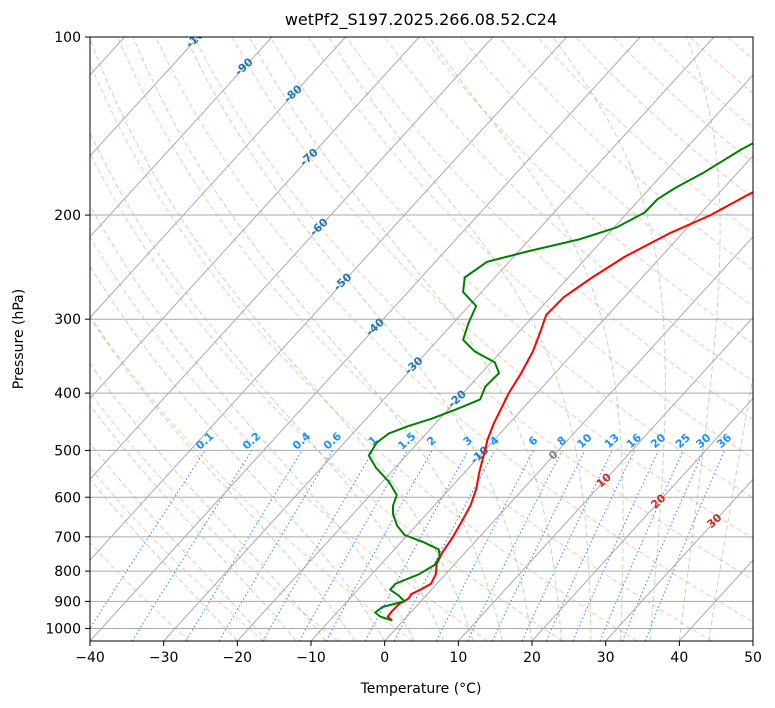  I want to click on y-axis-label: Pressure (hPa), so click(19, 339).